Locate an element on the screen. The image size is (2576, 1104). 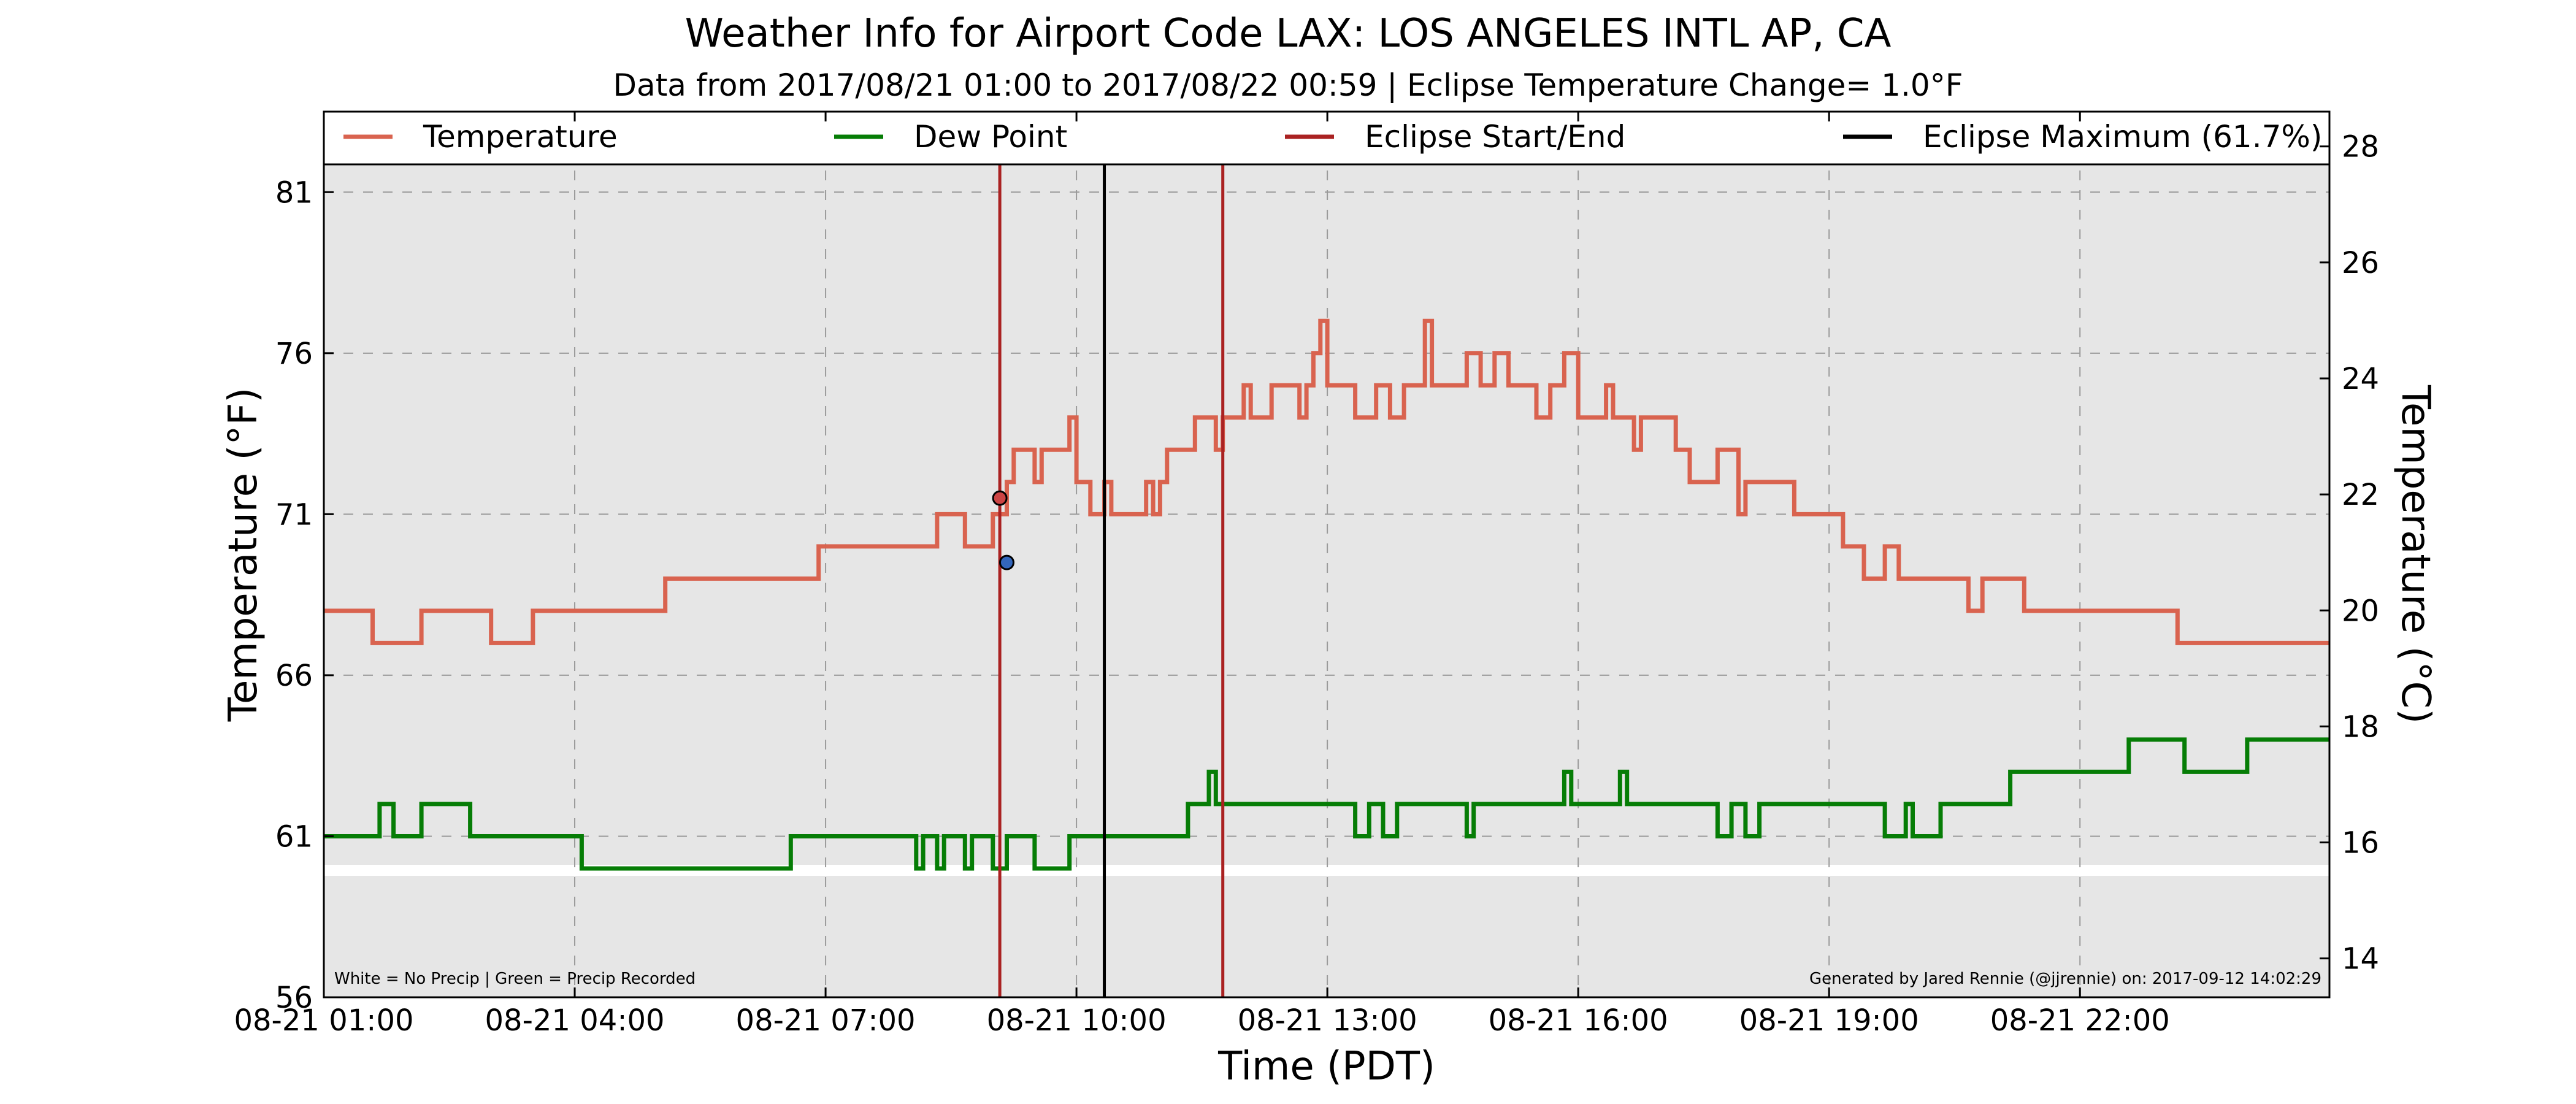
dew-point-line is located at coordinates (1326, 804).